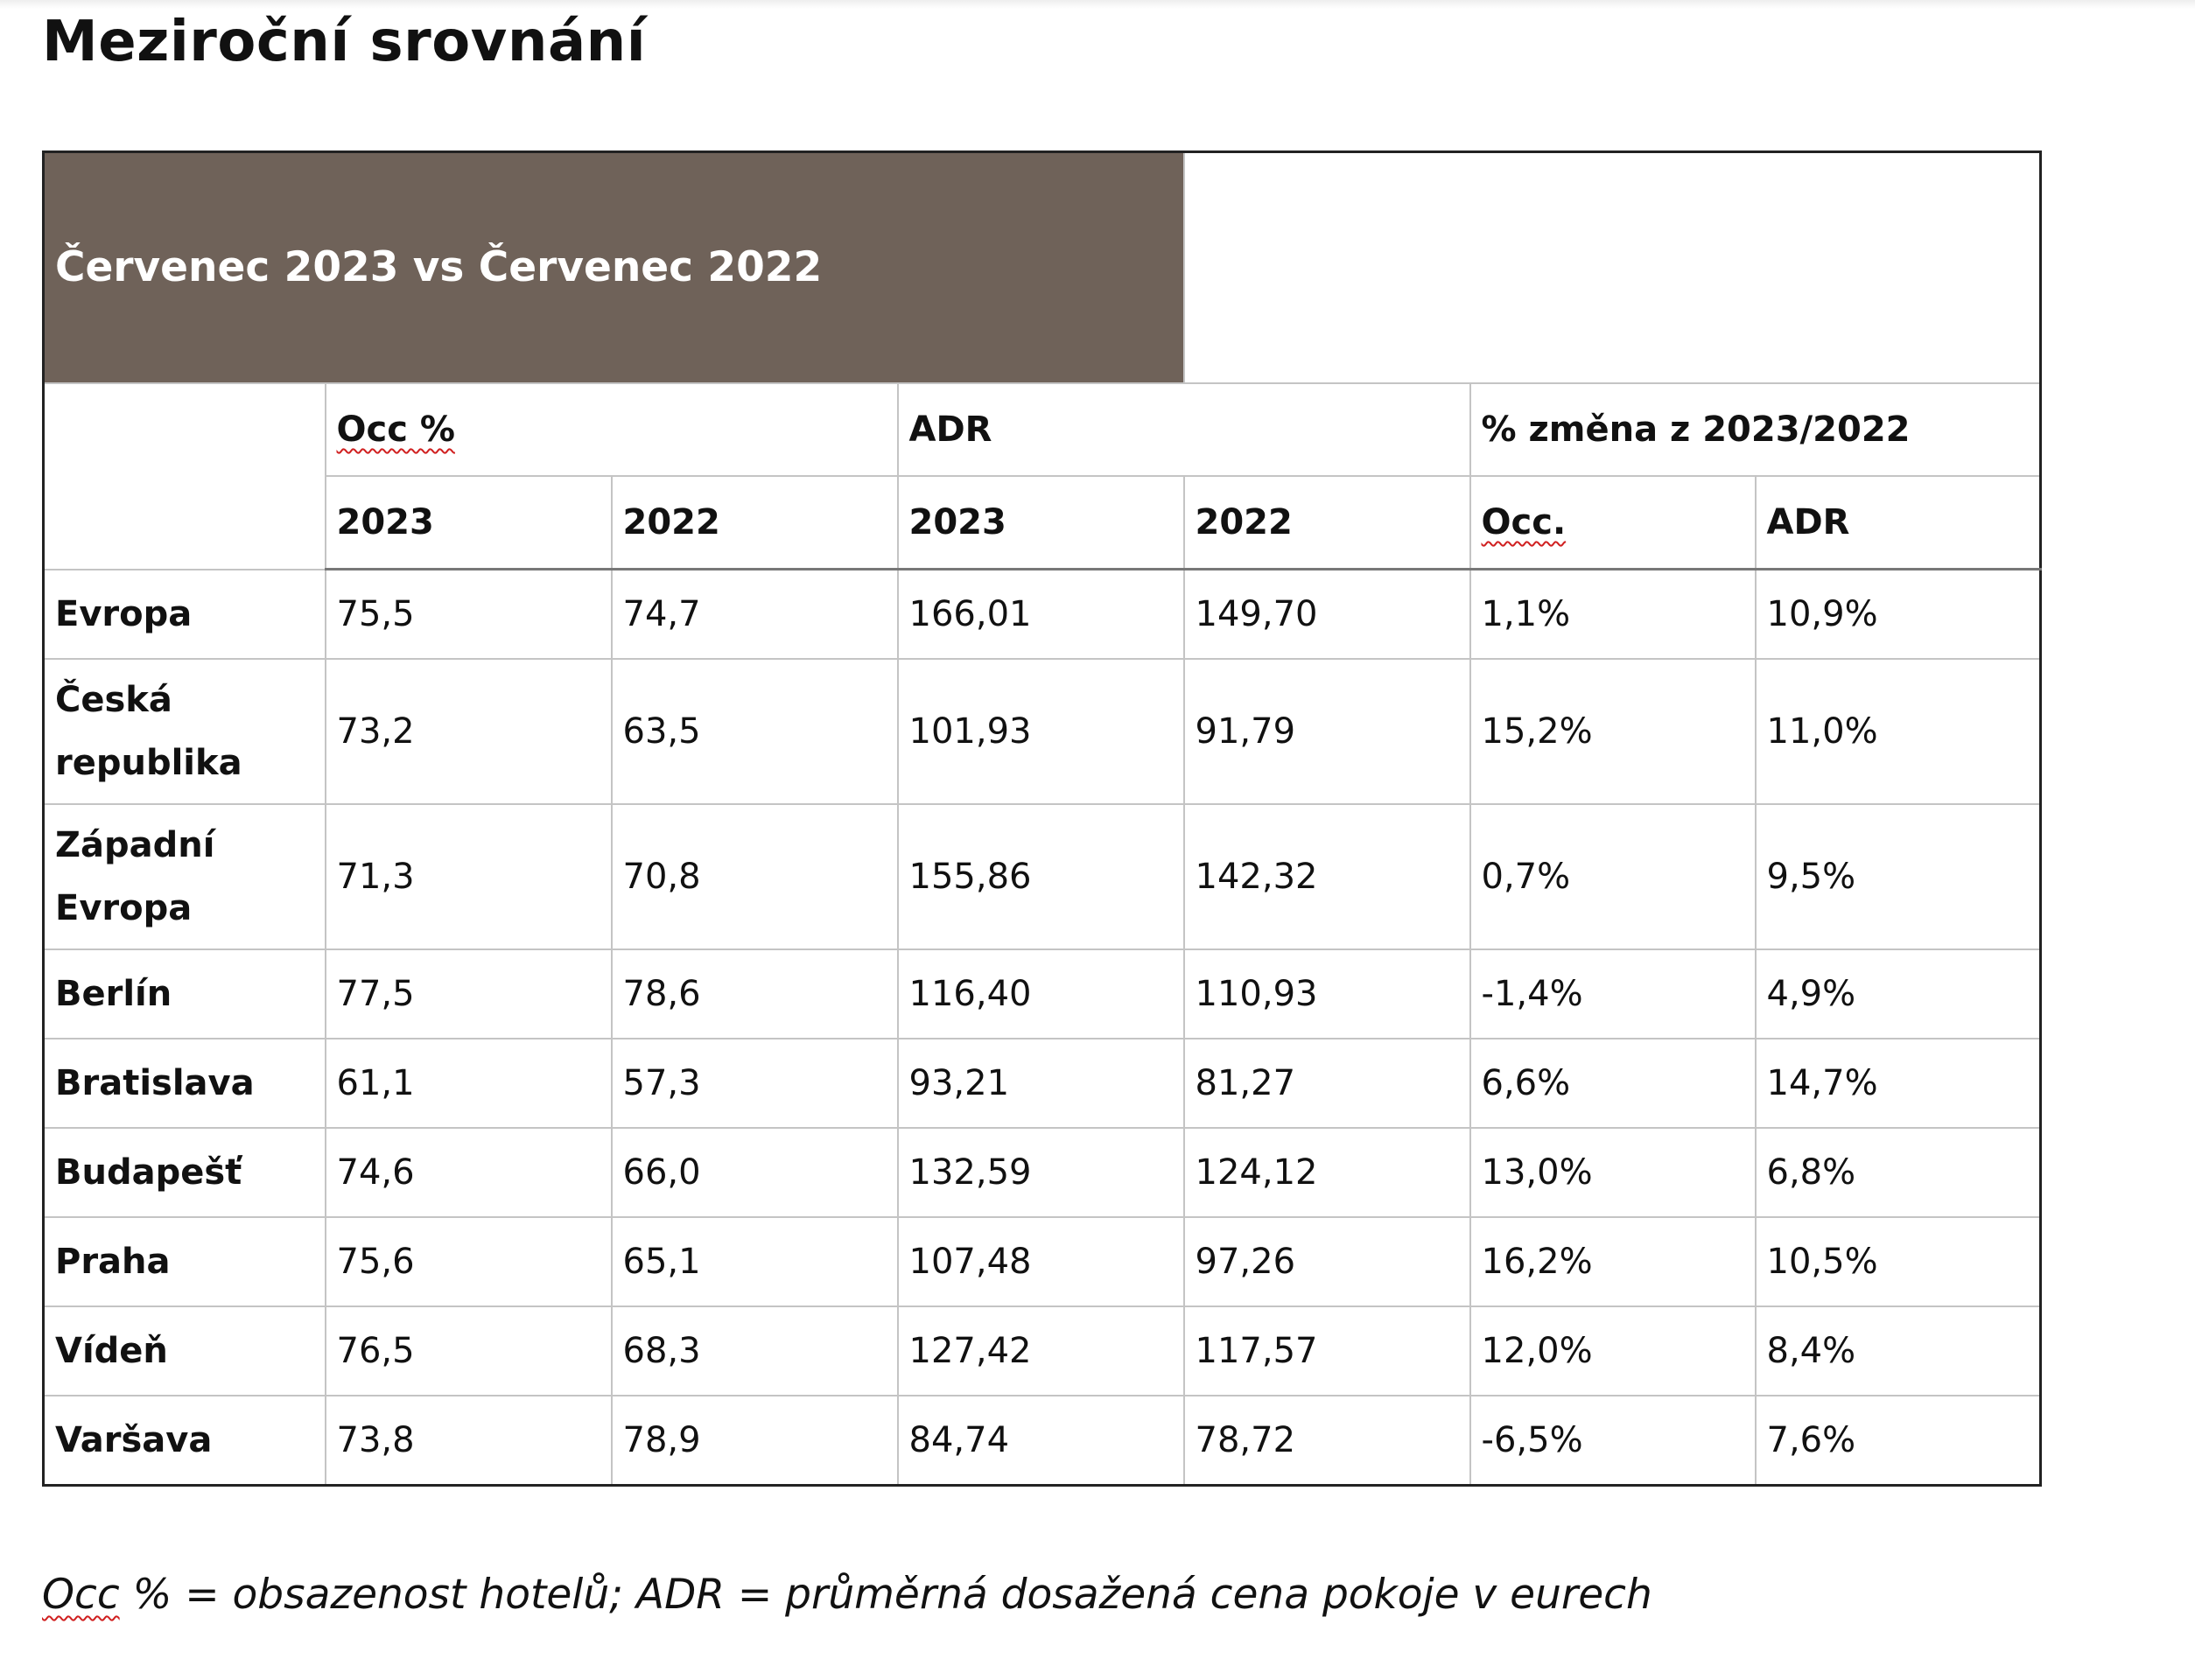 The image size is (2195, 1680). Describe the element at coordinates (1613, 522) in the screenshot. I see `sub-header-change-occ: Occ.` at that location.